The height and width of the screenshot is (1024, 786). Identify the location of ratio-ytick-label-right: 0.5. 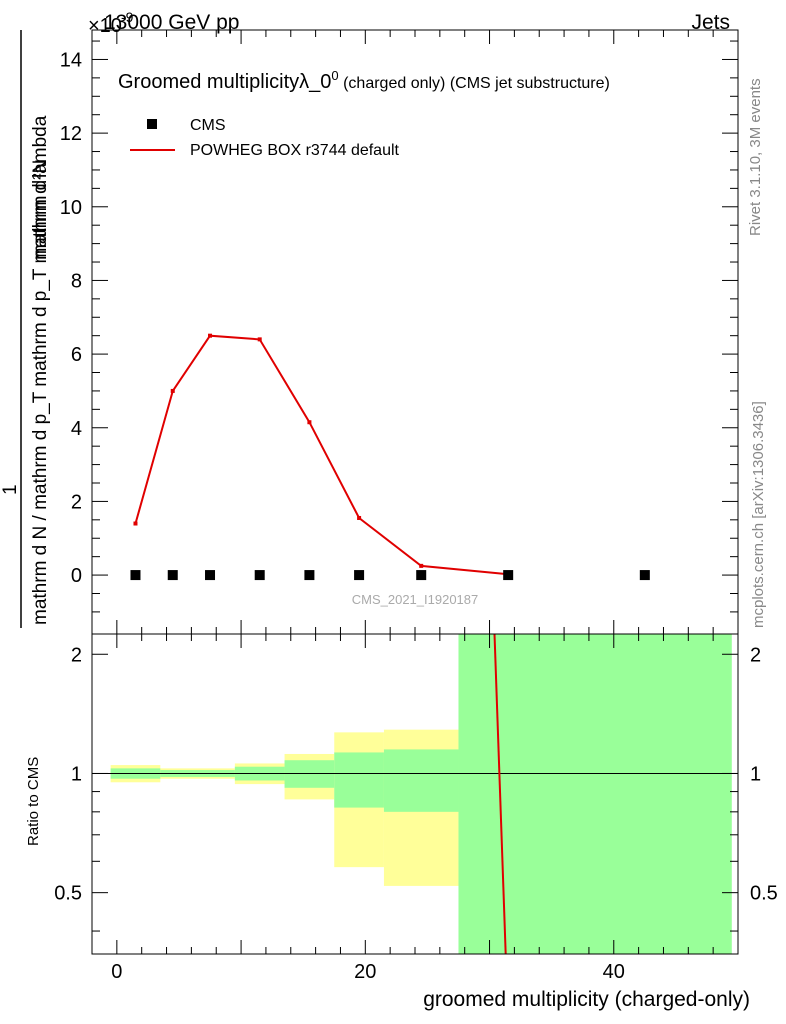
(764, 894).